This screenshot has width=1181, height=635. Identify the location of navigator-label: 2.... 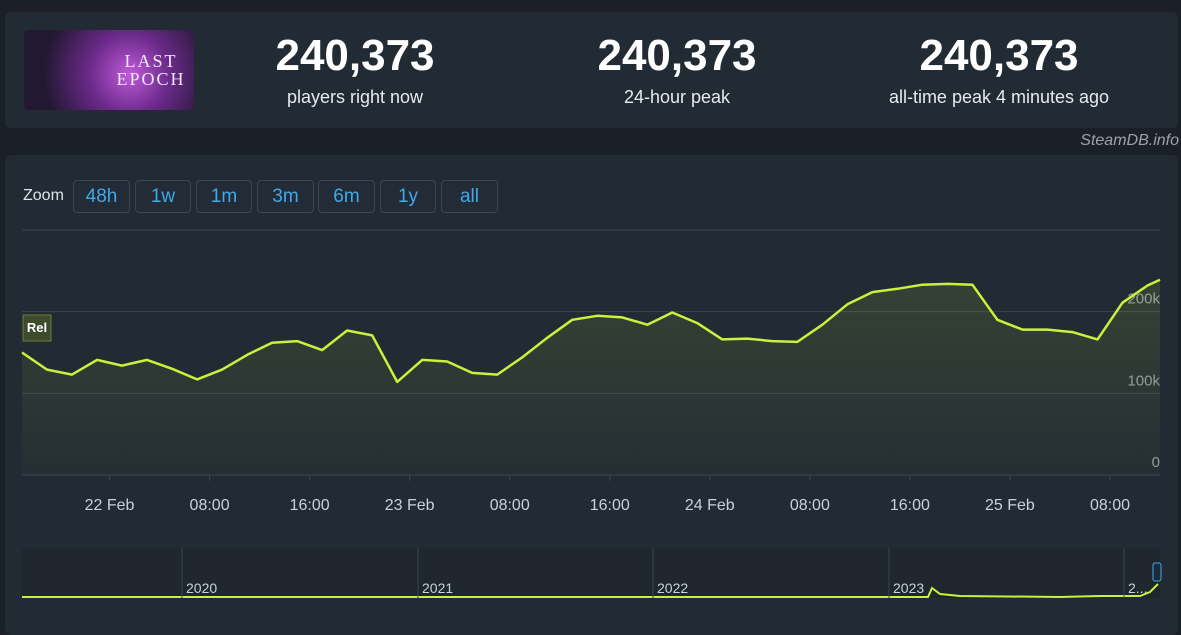
(1137, 588).